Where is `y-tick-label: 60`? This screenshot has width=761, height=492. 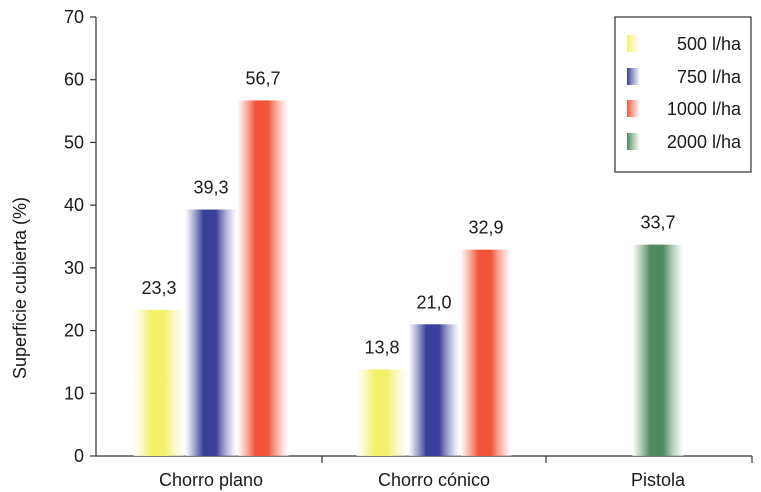
y-tick-label: 60 is located at coordinates (74, 80).